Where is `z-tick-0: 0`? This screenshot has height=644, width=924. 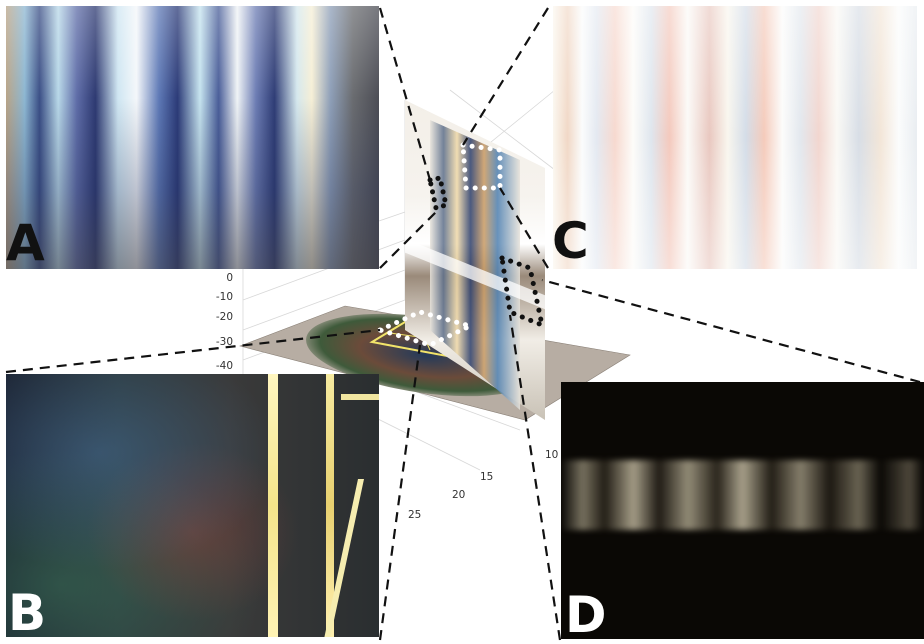
z-tick-0: 0 is located at coordinates (229, 278).